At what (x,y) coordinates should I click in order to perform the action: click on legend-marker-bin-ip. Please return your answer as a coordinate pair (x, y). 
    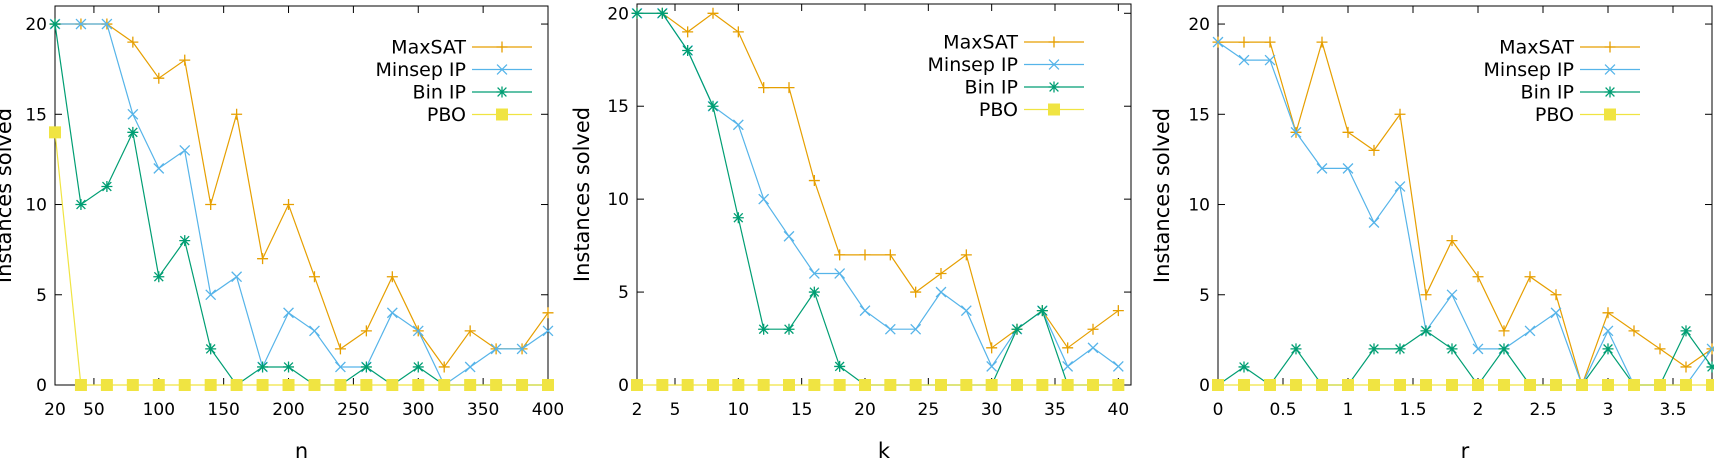
    Looking at the image, I should click on (1610, 92).